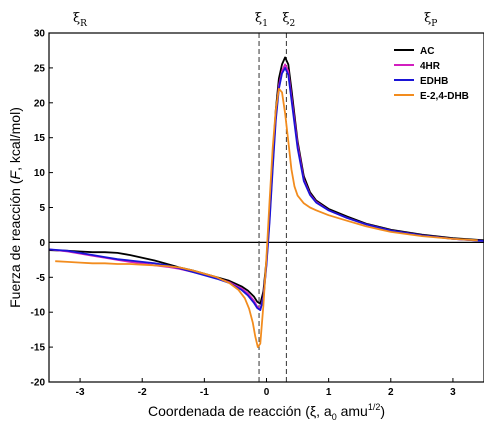 Image resolution: width=484 pixels, height=423 pixels. Describe the element at coordinates (38, 383) in the screenshot. I see `y-tick-label: -20` at that location.